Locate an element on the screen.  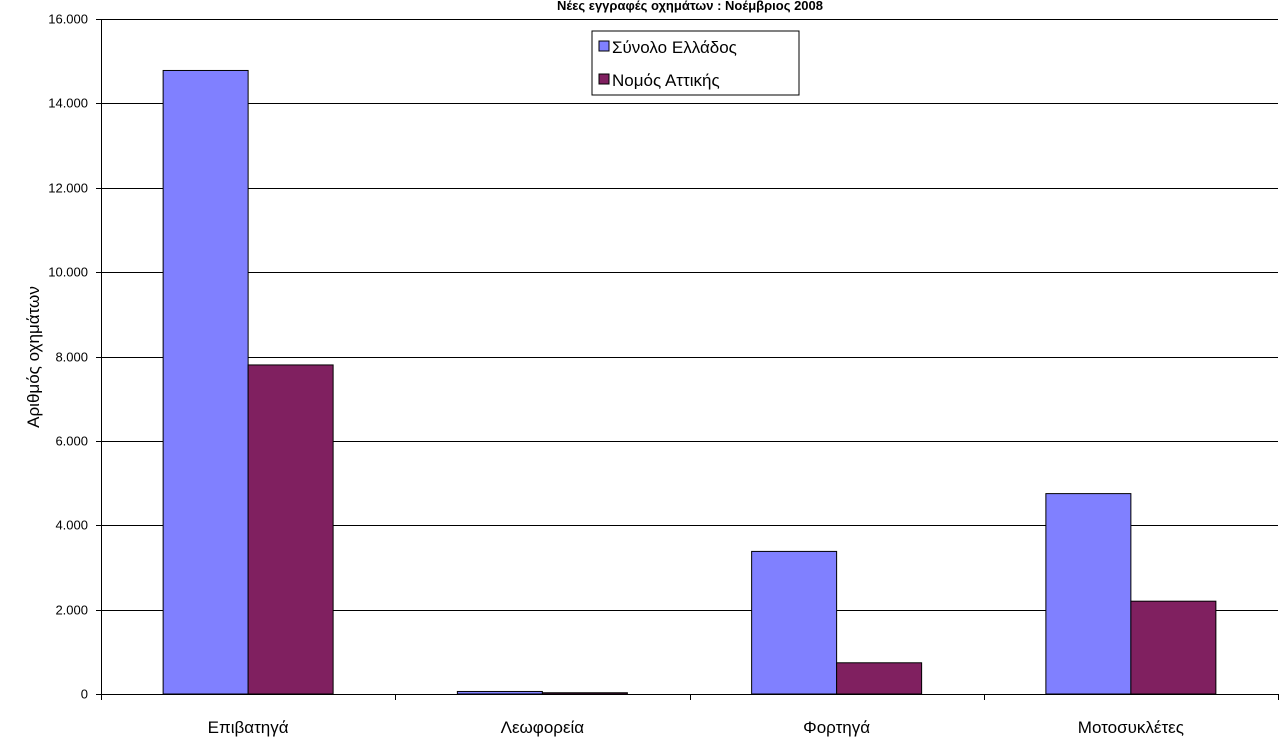
y-tick-label: 12.000 is located at coordinates (68, 188).